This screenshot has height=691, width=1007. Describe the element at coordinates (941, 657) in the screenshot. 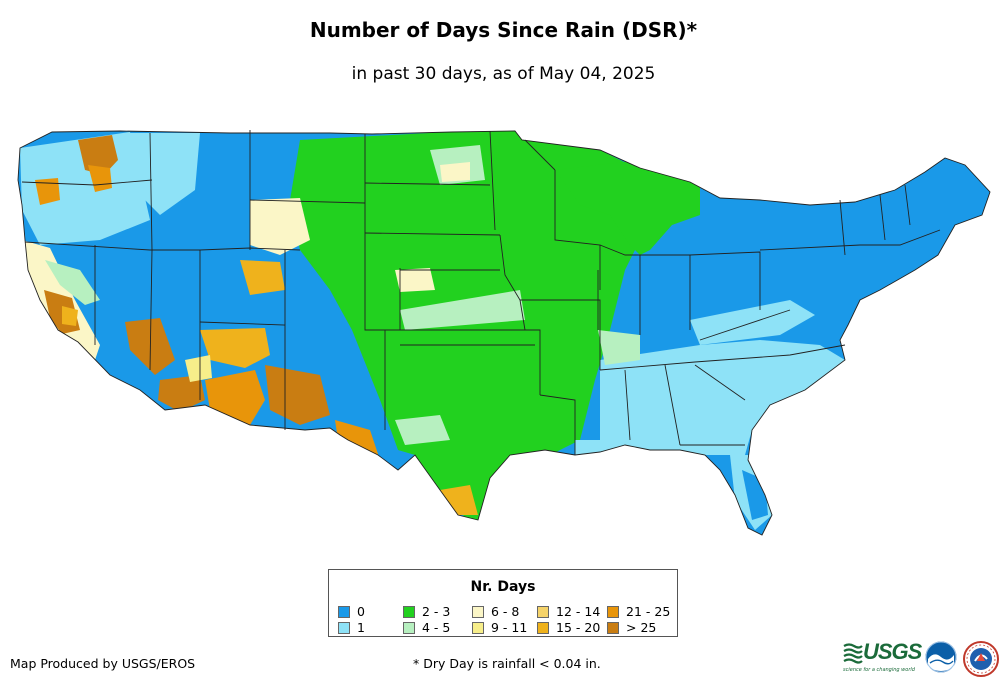

I see `noaa-logo-icon` at that location.